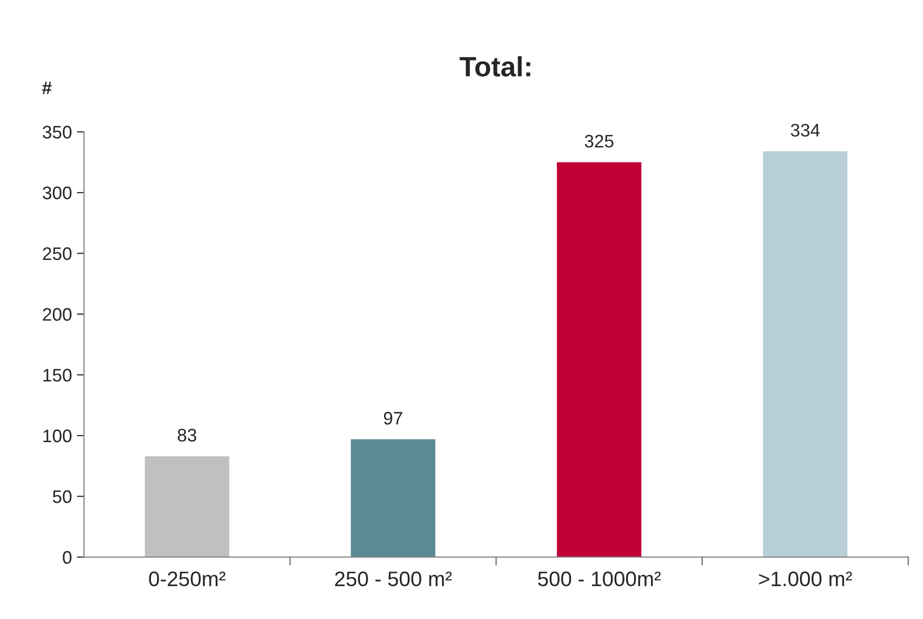 This screenshot has height=619, width=923. I want to click on chart-title: Total:, so click(495, 66).